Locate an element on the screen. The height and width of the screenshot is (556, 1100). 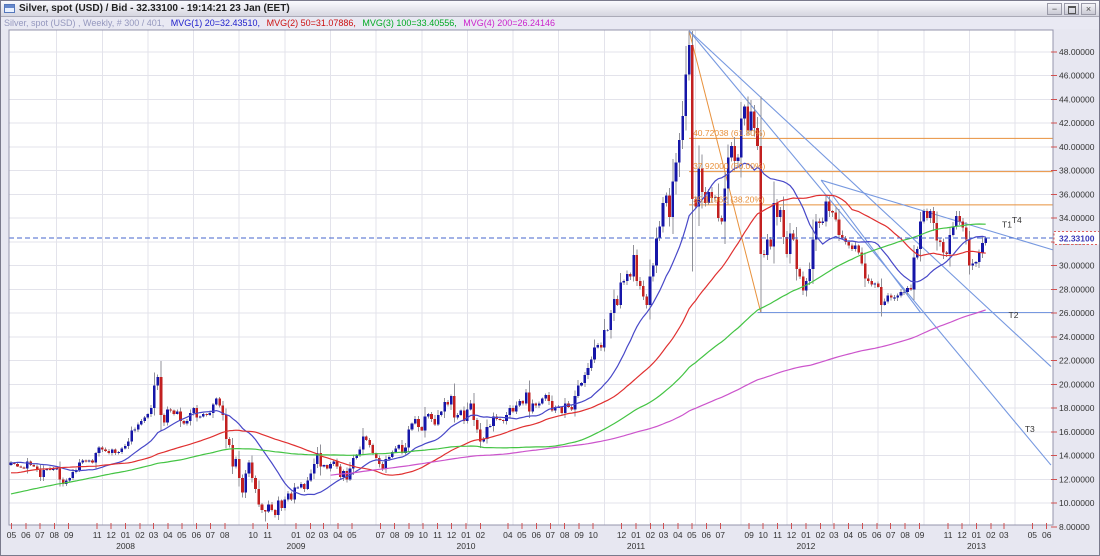
svg-text: 34.00000 is located at coordinates (1077, 218).